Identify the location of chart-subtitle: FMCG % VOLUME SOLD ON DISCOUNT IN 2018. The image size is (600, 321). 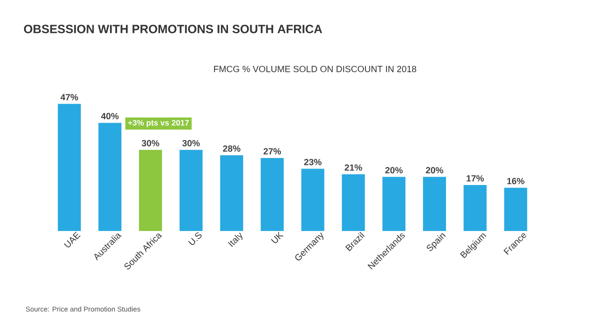
(315, 69).